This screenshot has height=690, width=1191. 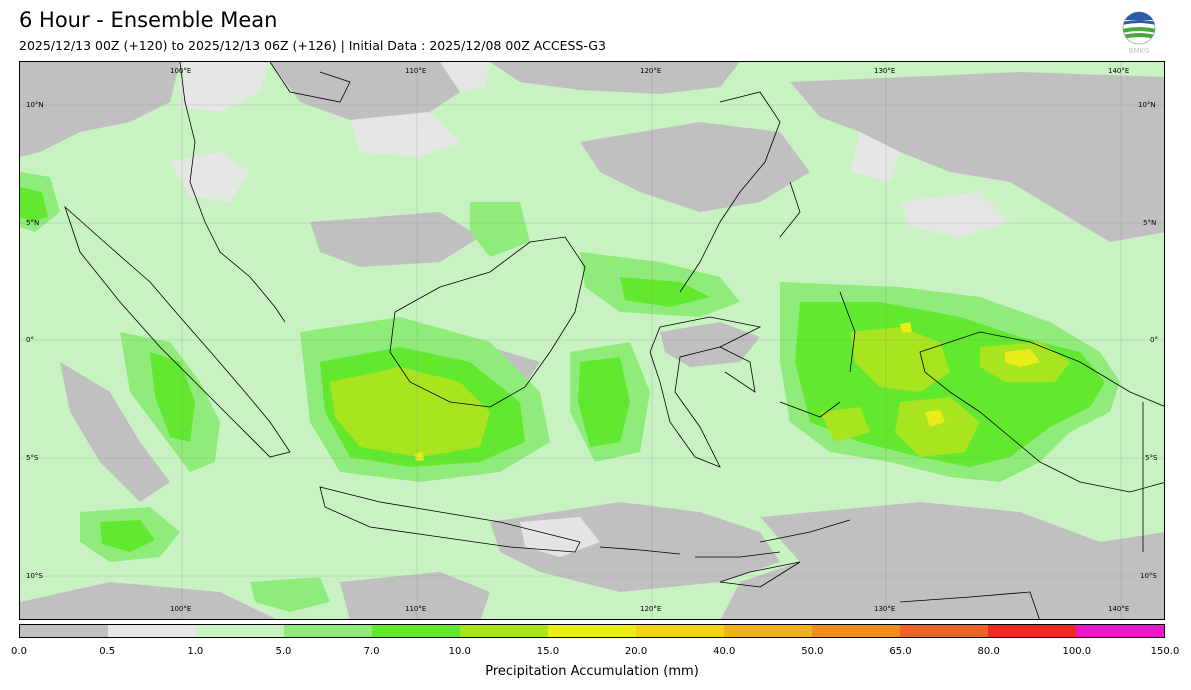 I want to click on colorbar-tick-label: 150.0, so click(x=1165, y=651).